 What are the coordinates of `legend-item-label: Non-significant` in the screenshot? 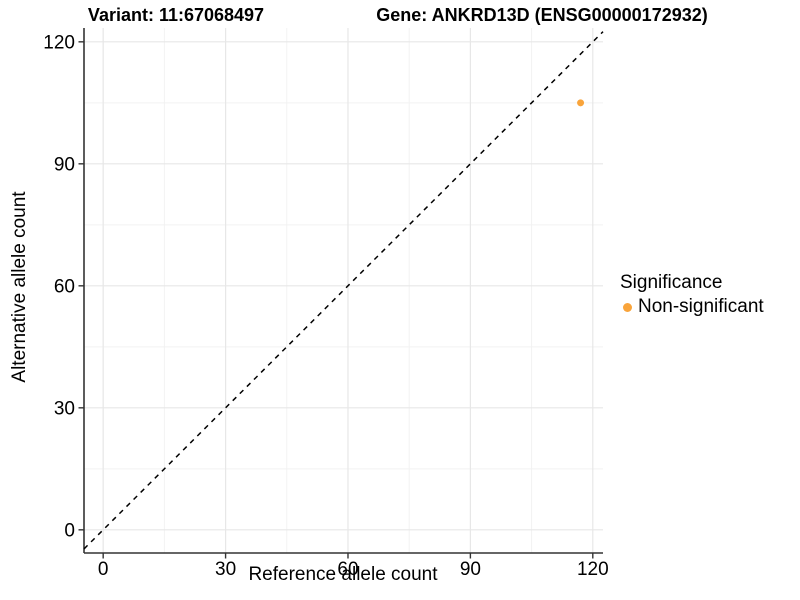 It's located at (701, 306).